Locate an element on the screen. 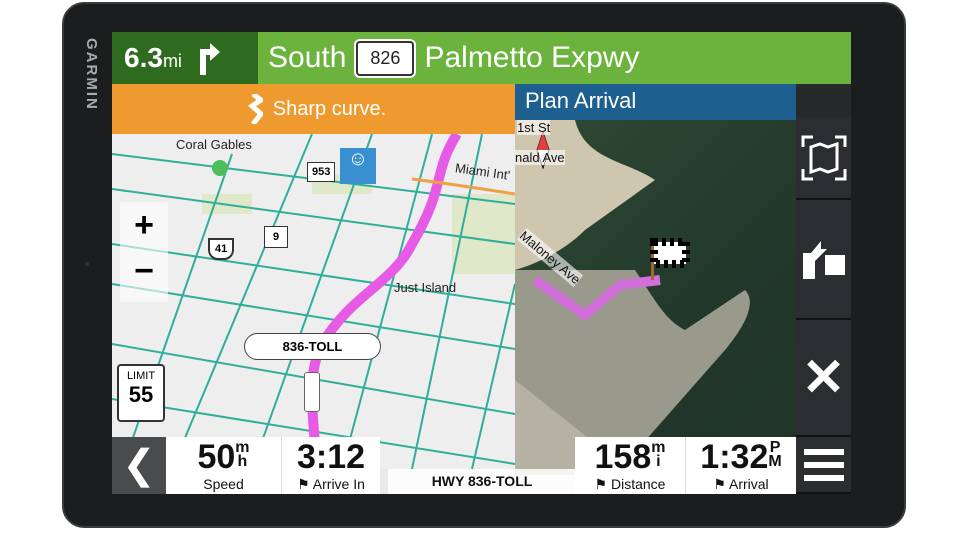  street-info: South 826 Palmetto Expwy is located at coordinates (454, 58).